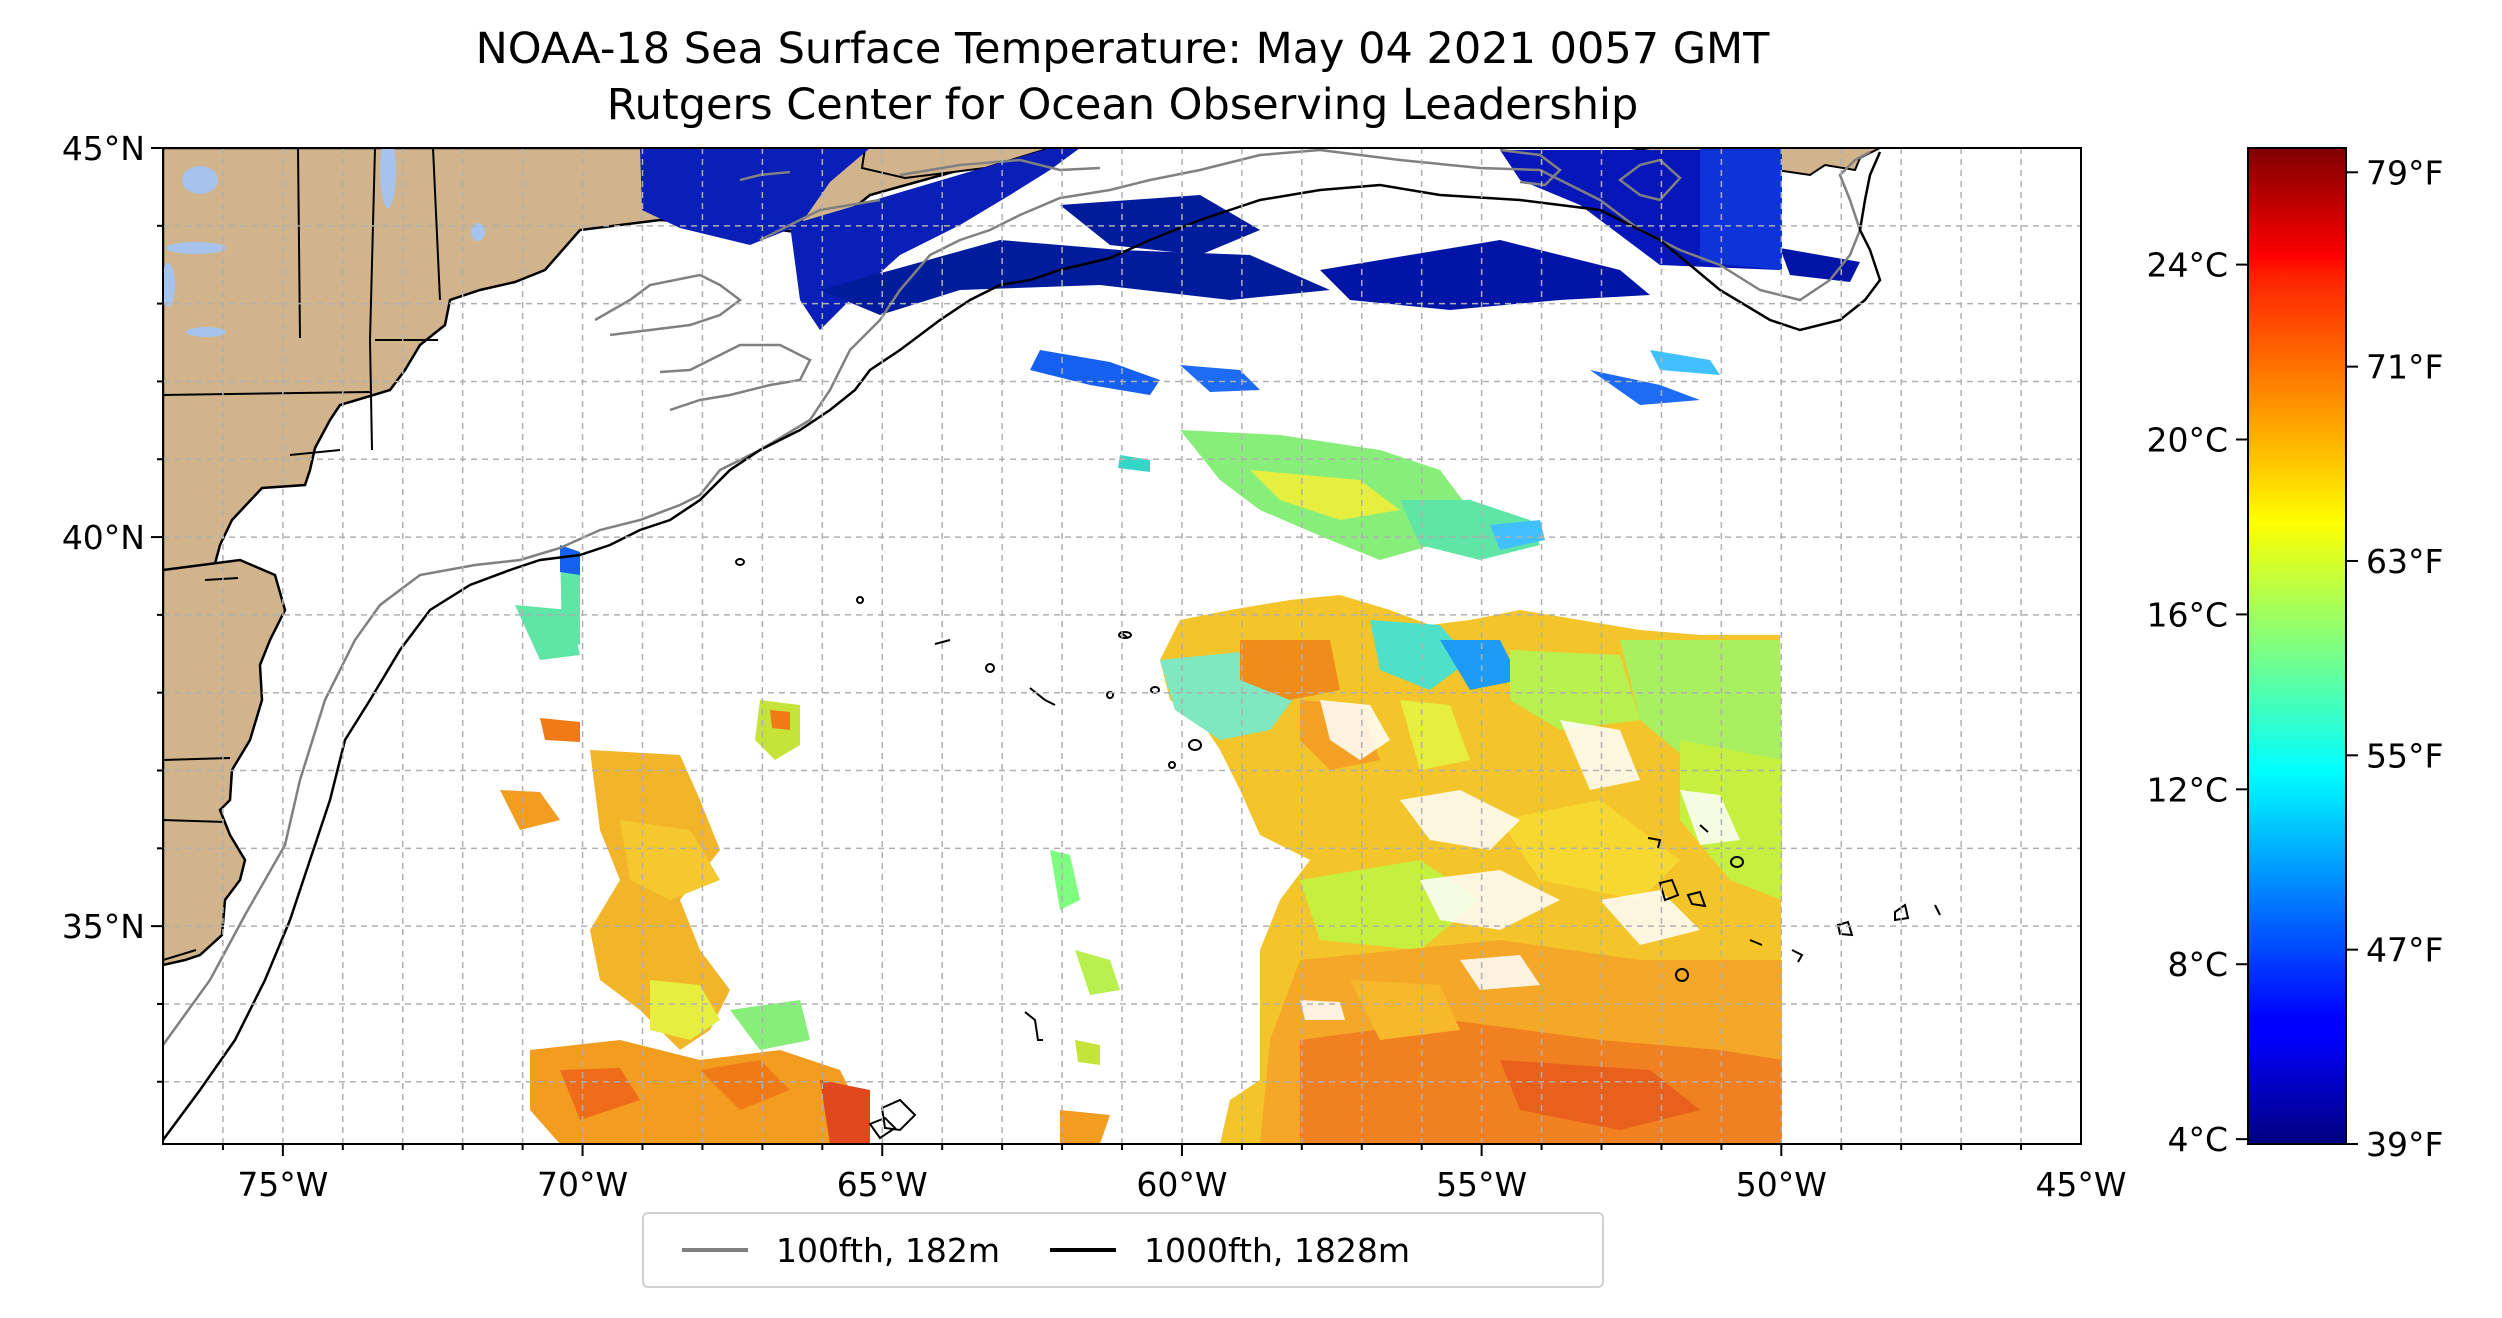 This screenshot has width=2502, height=1318. I want to click on colorbar-f-tick-label: 39°F, so click(2404, 1144).